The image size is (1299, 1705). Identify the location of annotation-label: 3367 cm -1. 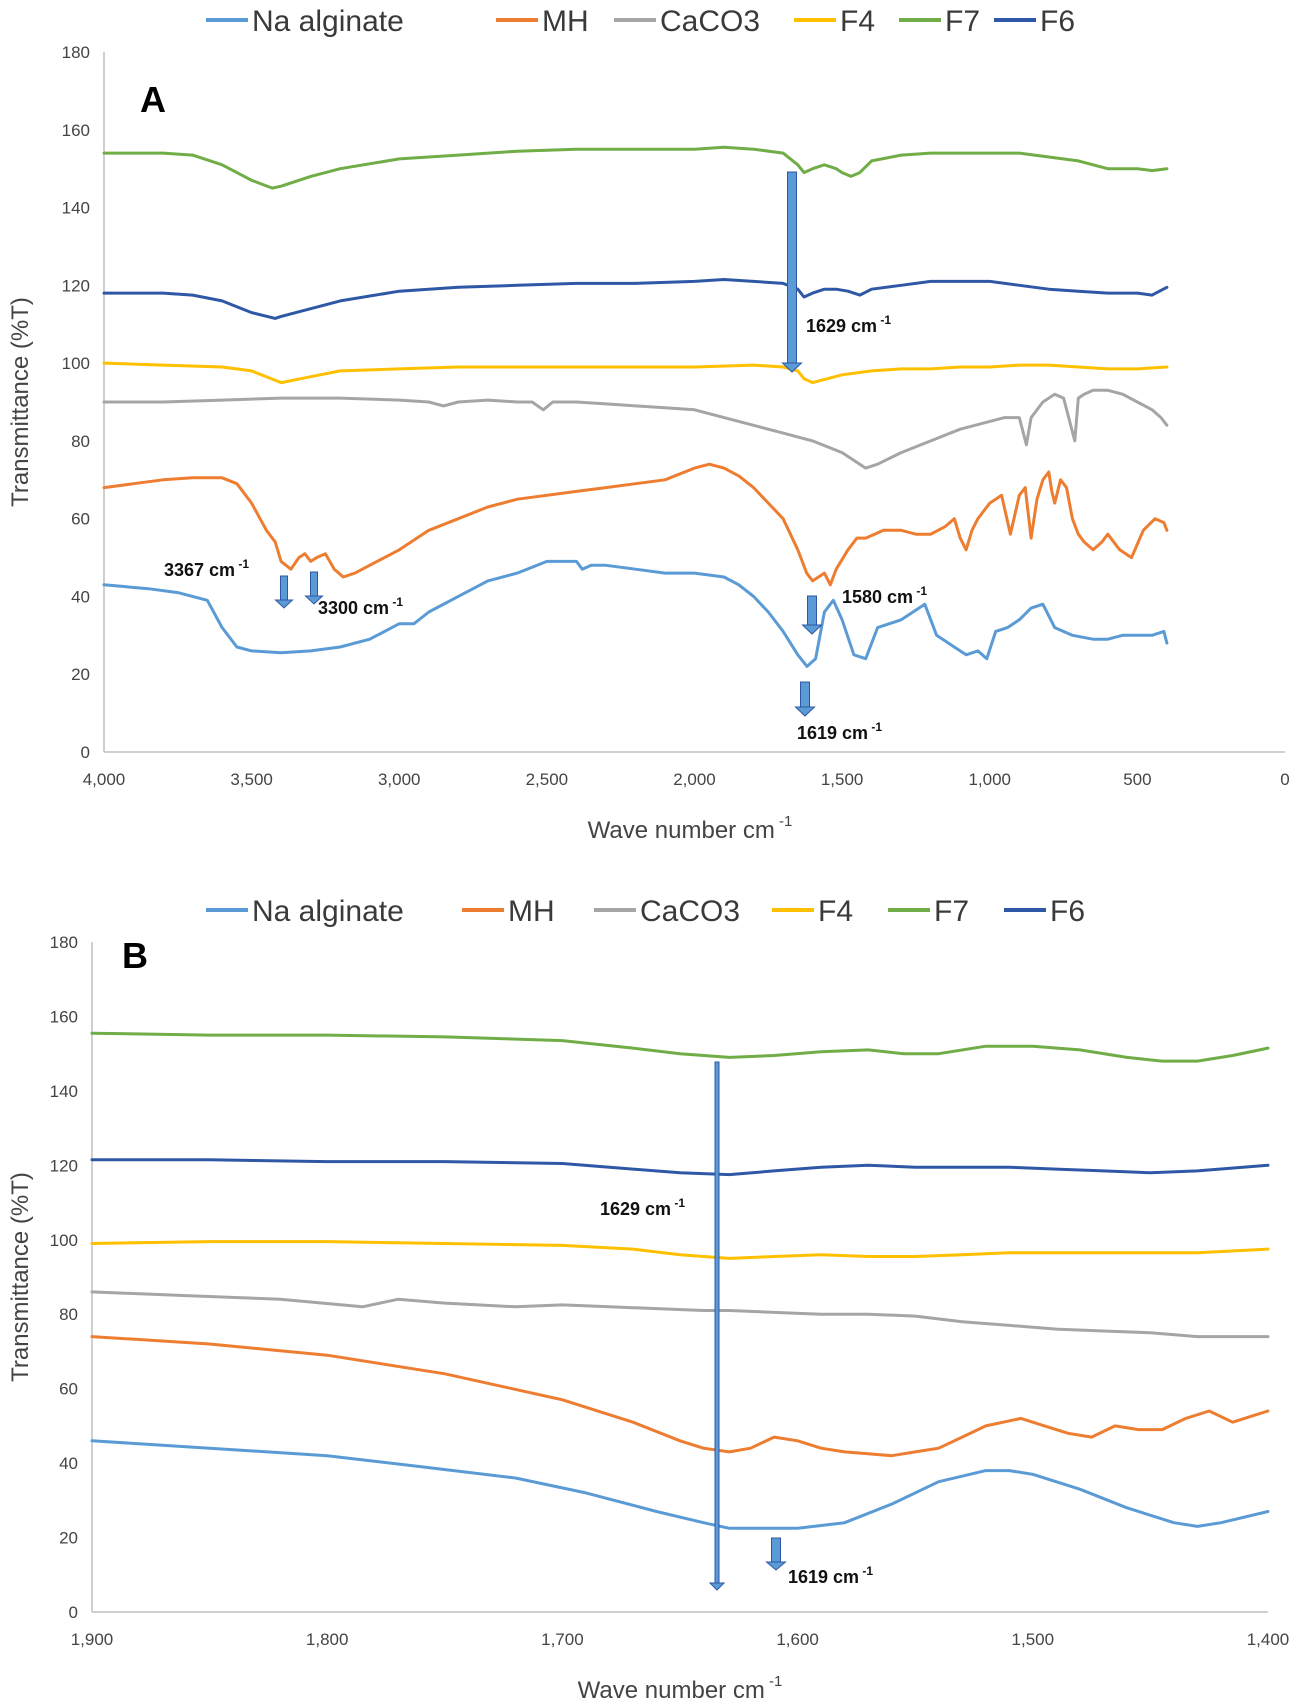
(206, 568).